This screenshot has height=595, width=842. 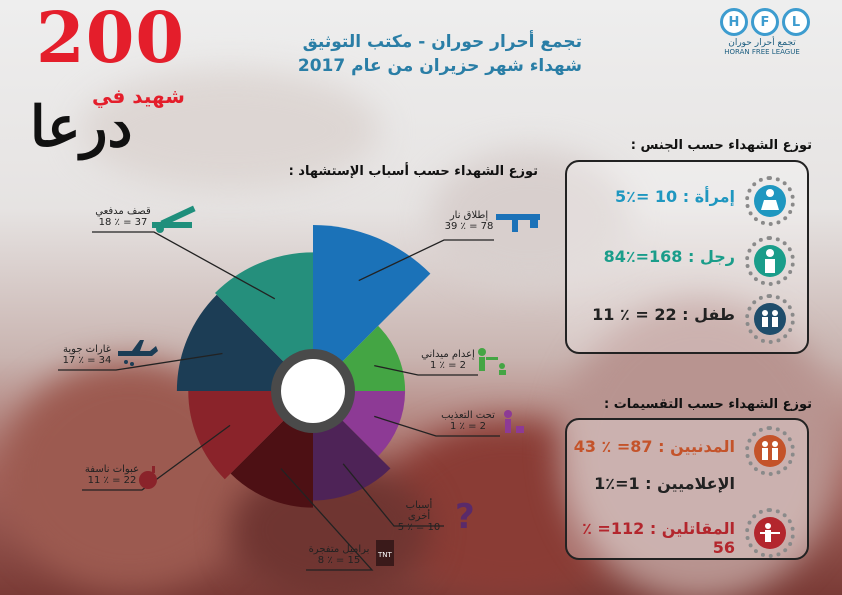 What do you see at coordinates (687, 317) in the screenshot?
I see `gender-row-child: طفل : 22 = ٪ 11` at bounding box center [687, 317].